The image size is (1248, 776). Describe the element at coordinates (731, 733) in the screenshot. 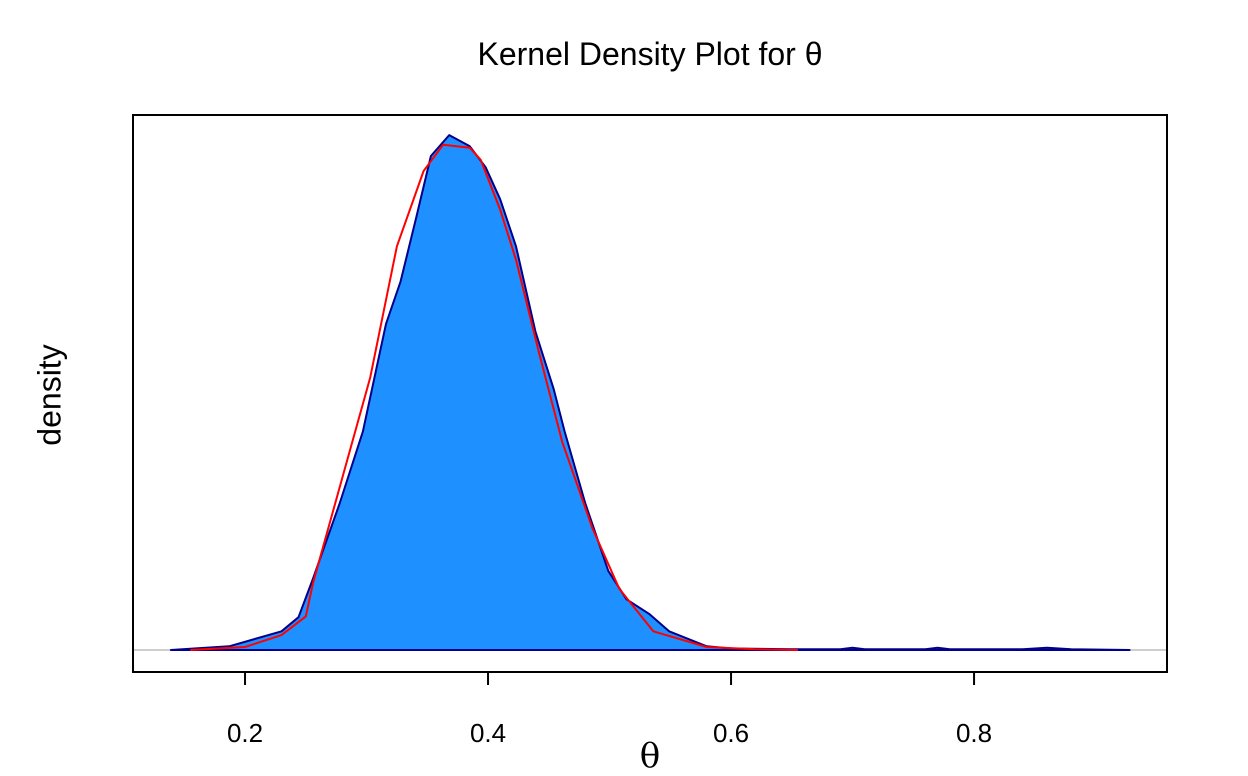

I see `x-tick-label: 0.6` at that location.